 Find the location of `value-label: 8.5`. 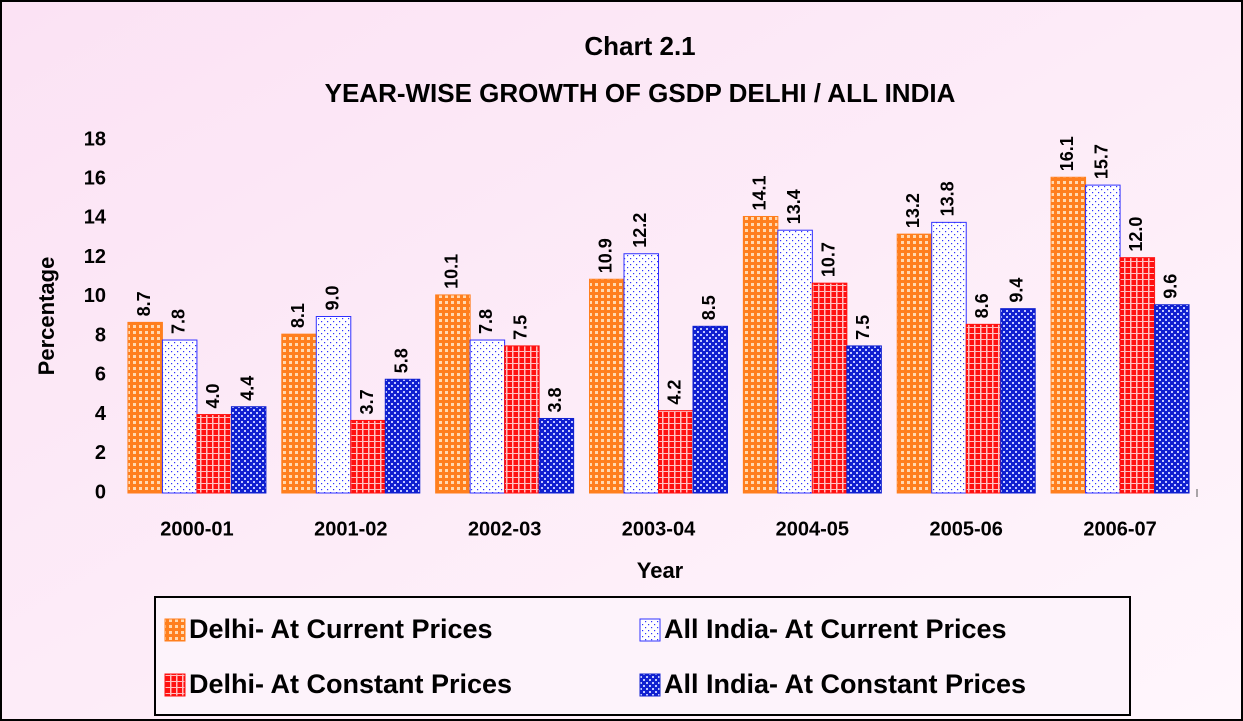

value-label: 8.5 is located at coordinates (709, 307).